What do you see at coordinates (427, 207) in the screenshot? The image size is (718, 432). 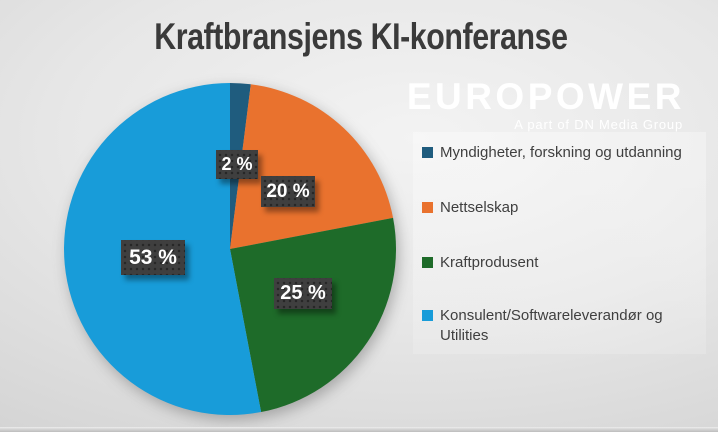 I see `legend-swatch-nettselskap` at bounding box center [427, 207].